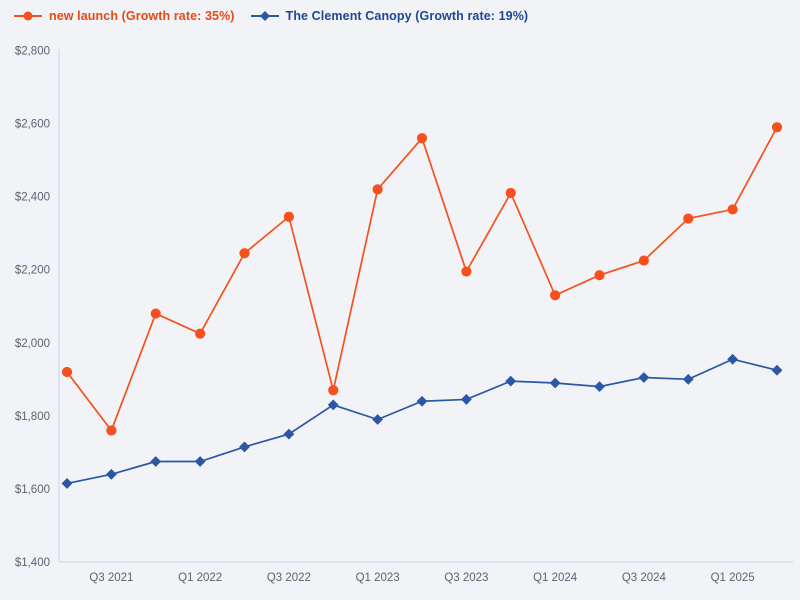  Describe the element at coordinates (32, 344) in the screenshot. I see `y-tick-label: $2,000` at that location.